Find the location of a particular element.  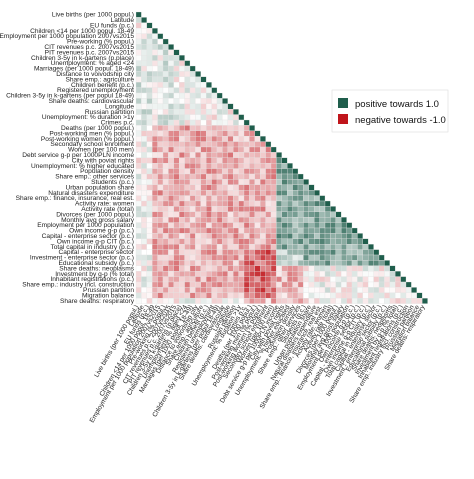

row-label: Investment by g-p (% total) is located at coordinates (94, 274).